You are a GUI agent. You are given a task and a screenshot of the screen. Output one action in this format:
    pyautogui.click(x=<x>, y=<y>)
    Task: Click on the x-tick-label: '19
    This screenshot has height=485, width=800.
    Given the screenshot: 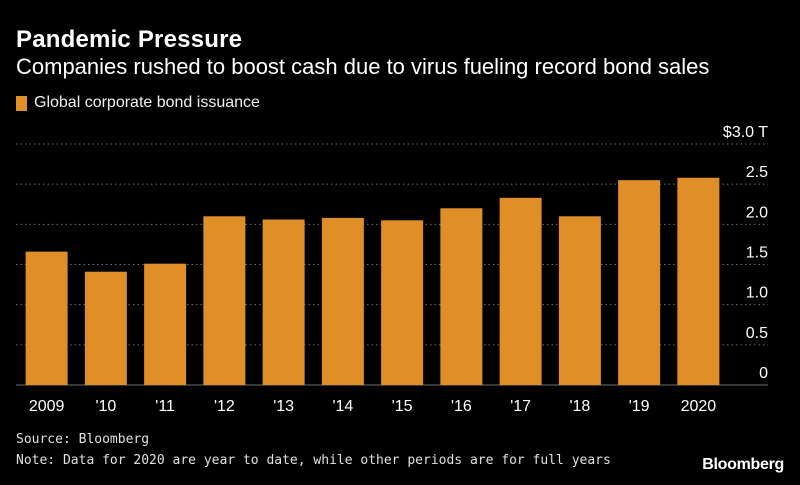 What is the action you would take?
    pyautogui.click(x=639, y=406)
    